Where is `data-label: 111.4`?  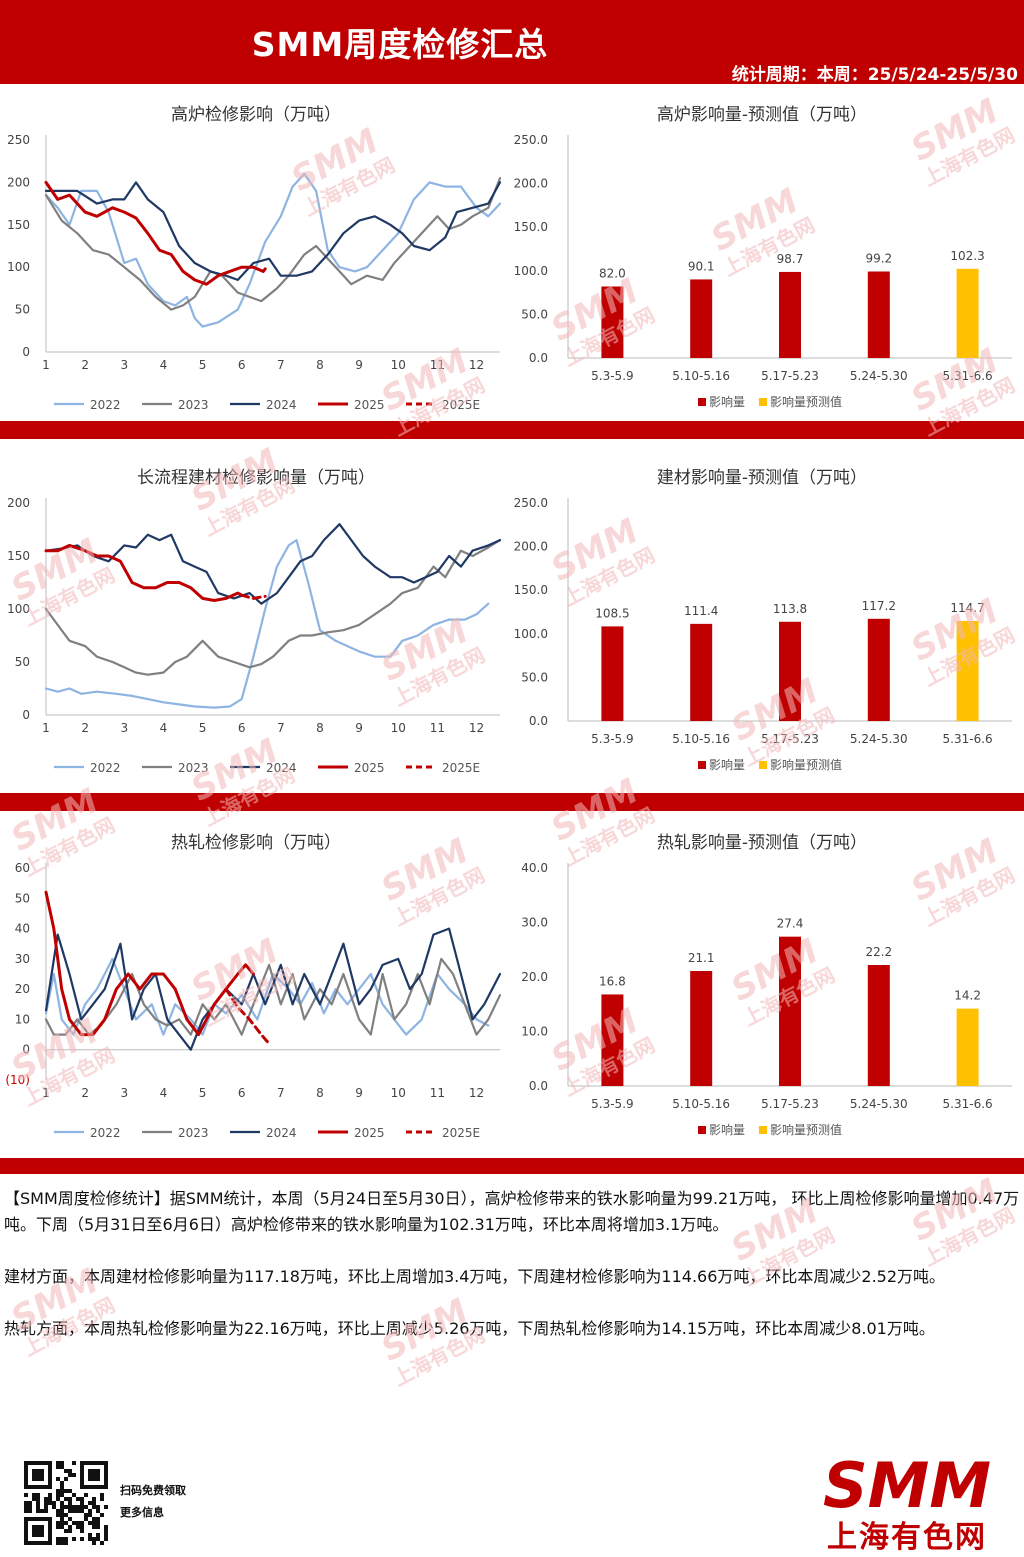 data-label: 111.4 is located at coordinates (701, 611).